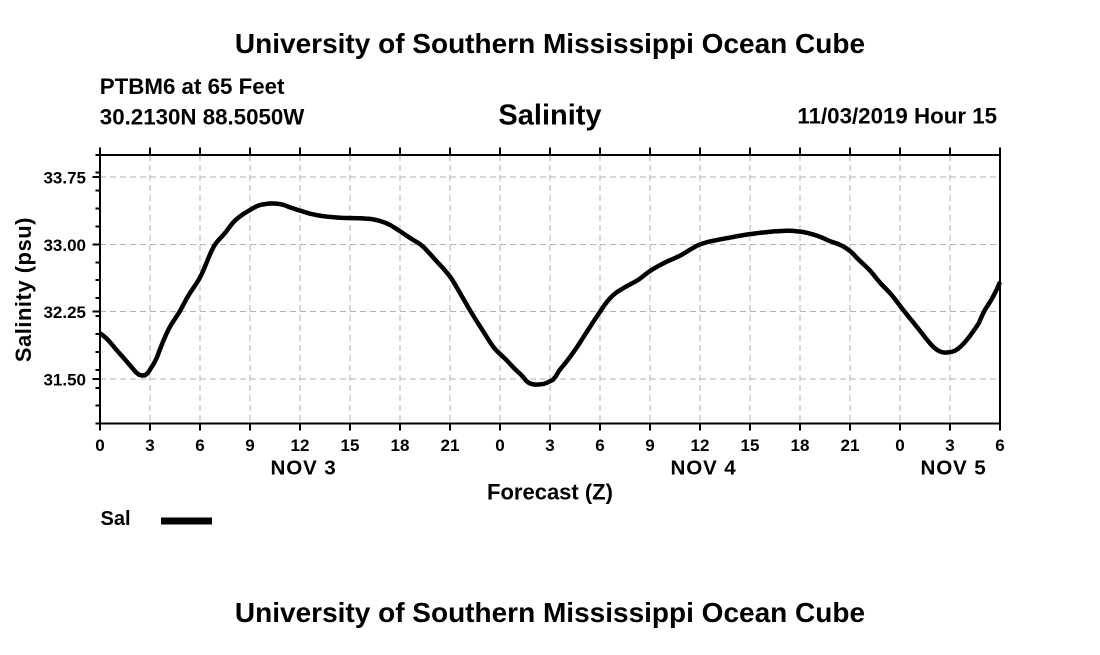 The height and width of the screenshot is (655, 1100). I want to click on svg-text: 30.2130N 88.5050W, so click(202, 117).